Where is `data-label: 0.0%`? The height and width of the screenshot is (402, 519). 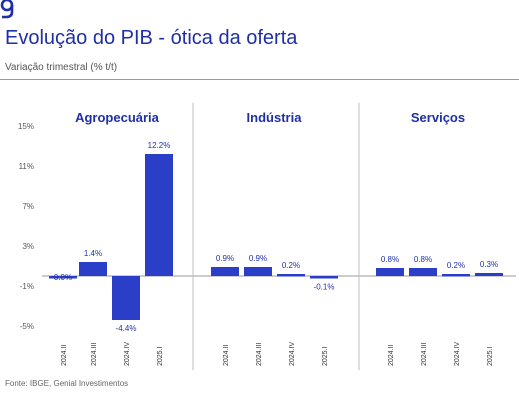 data-label: 0.0% is located at coordinates (63, 277).